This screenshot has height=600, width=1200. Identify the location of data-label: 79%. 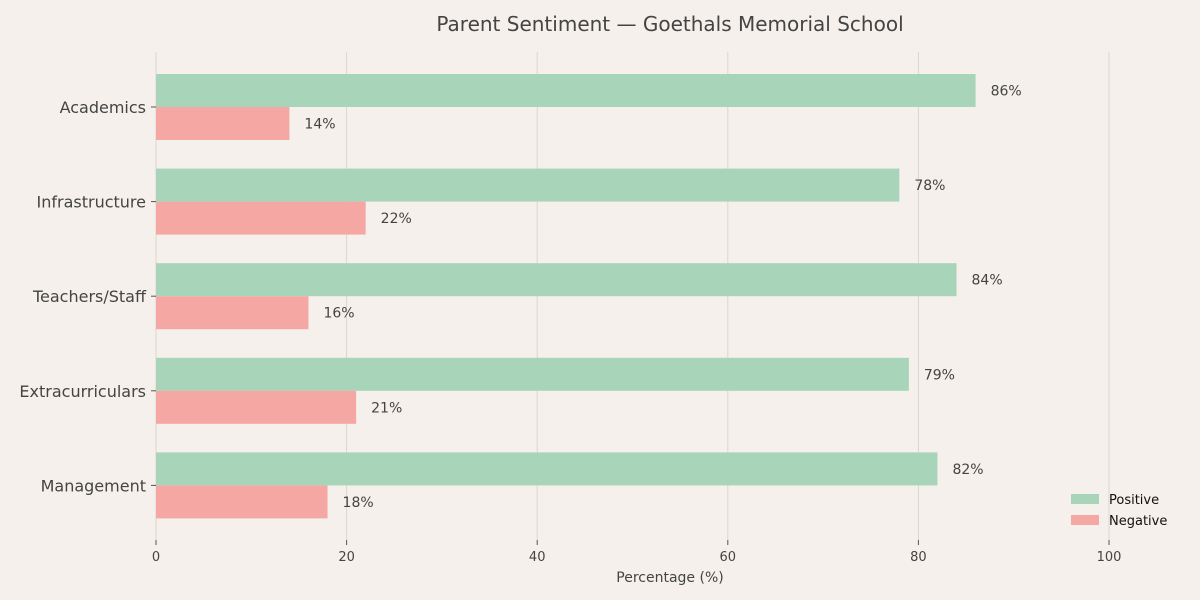
(939, 375).